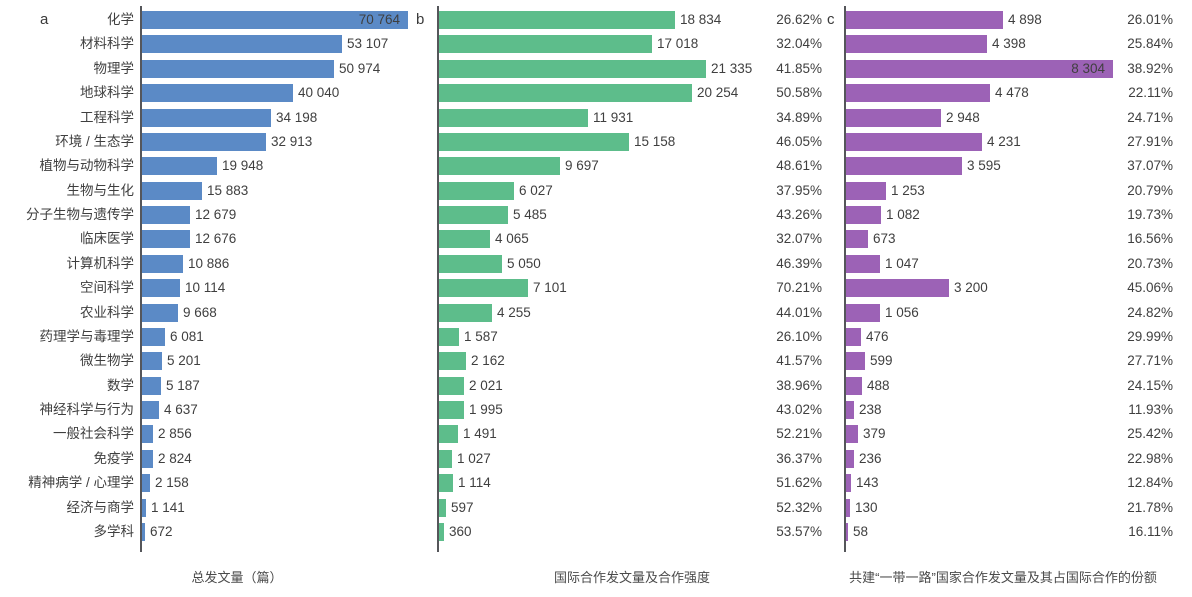 Image resolution: width=1192 pixels, height=597 pixels. I want to click on bar-value-label: 9 697, so click(582, 165).